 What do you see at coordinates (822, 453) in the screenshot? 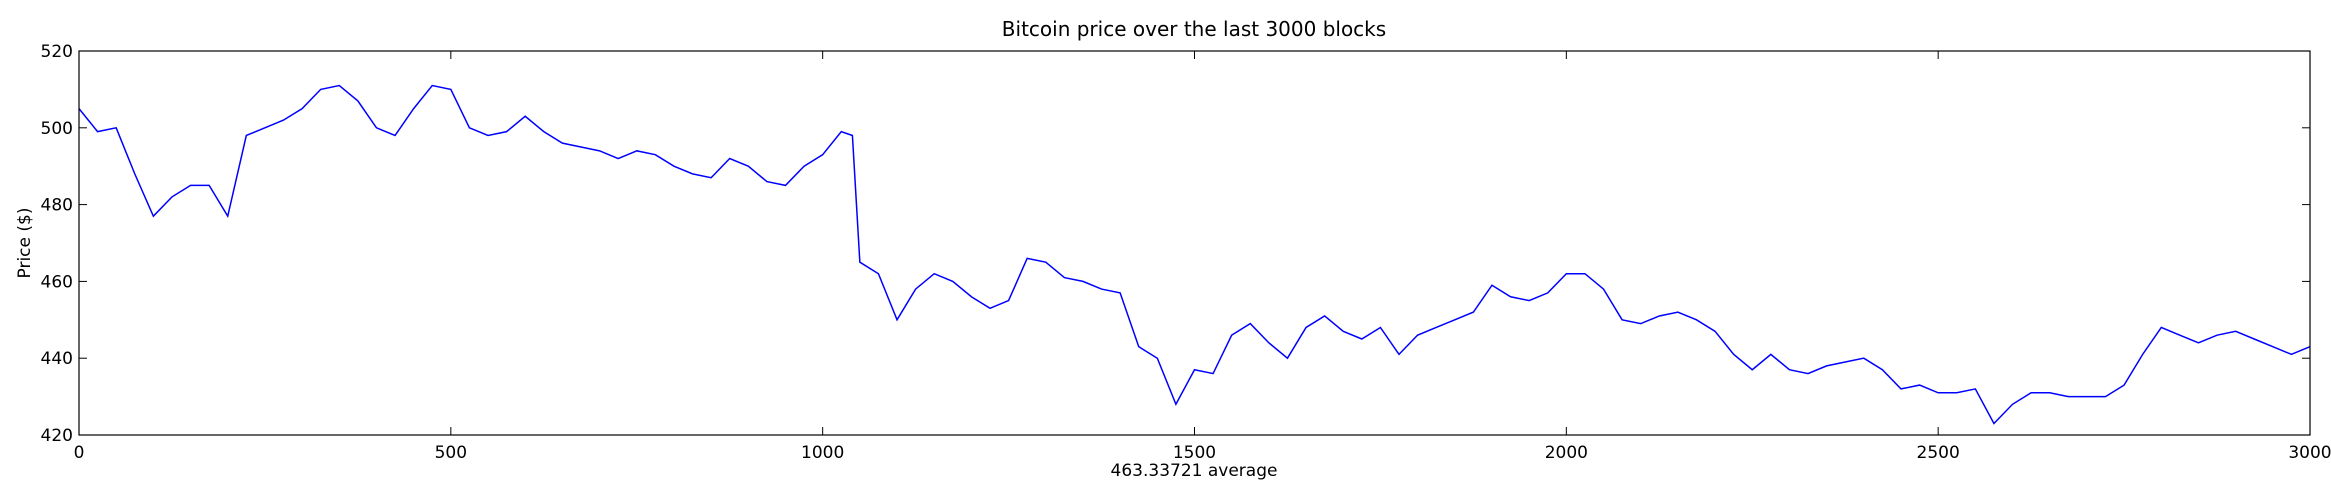
I see `x-tick-label: 1000` at bounding box center [822, 453].